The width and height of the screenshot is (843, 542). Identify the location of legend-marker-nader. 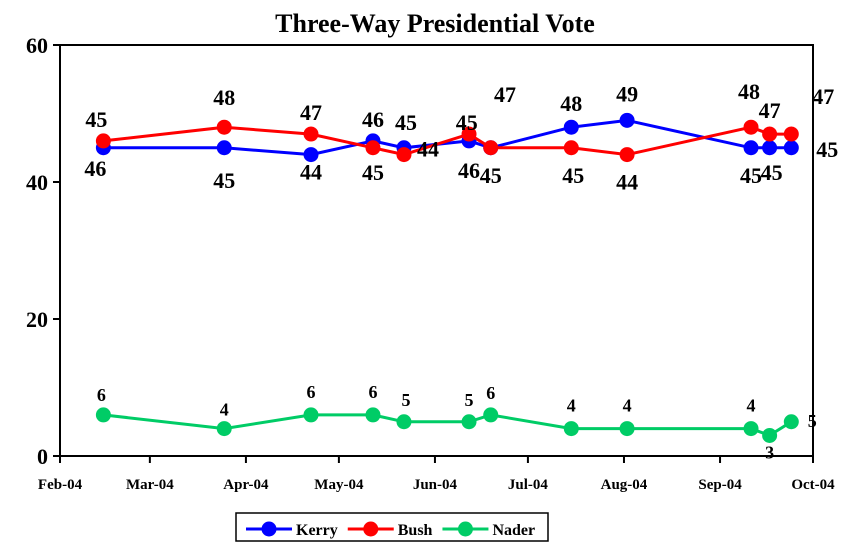
(465, 529).